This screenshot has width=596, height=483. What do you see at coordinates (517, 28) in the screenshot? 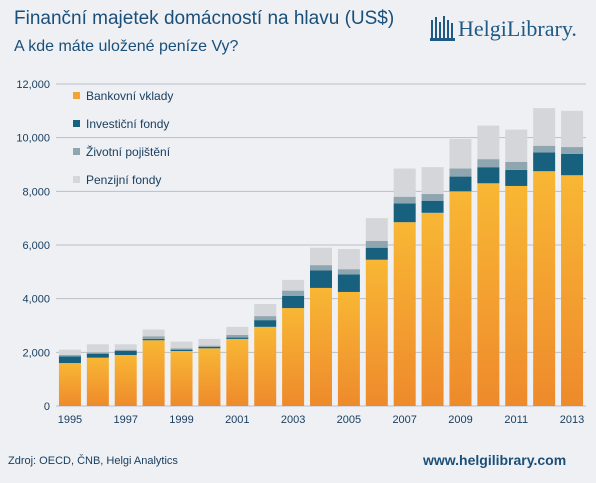
I see `logo-text: HelgiLibrary.` at bounding box center [517, 28].